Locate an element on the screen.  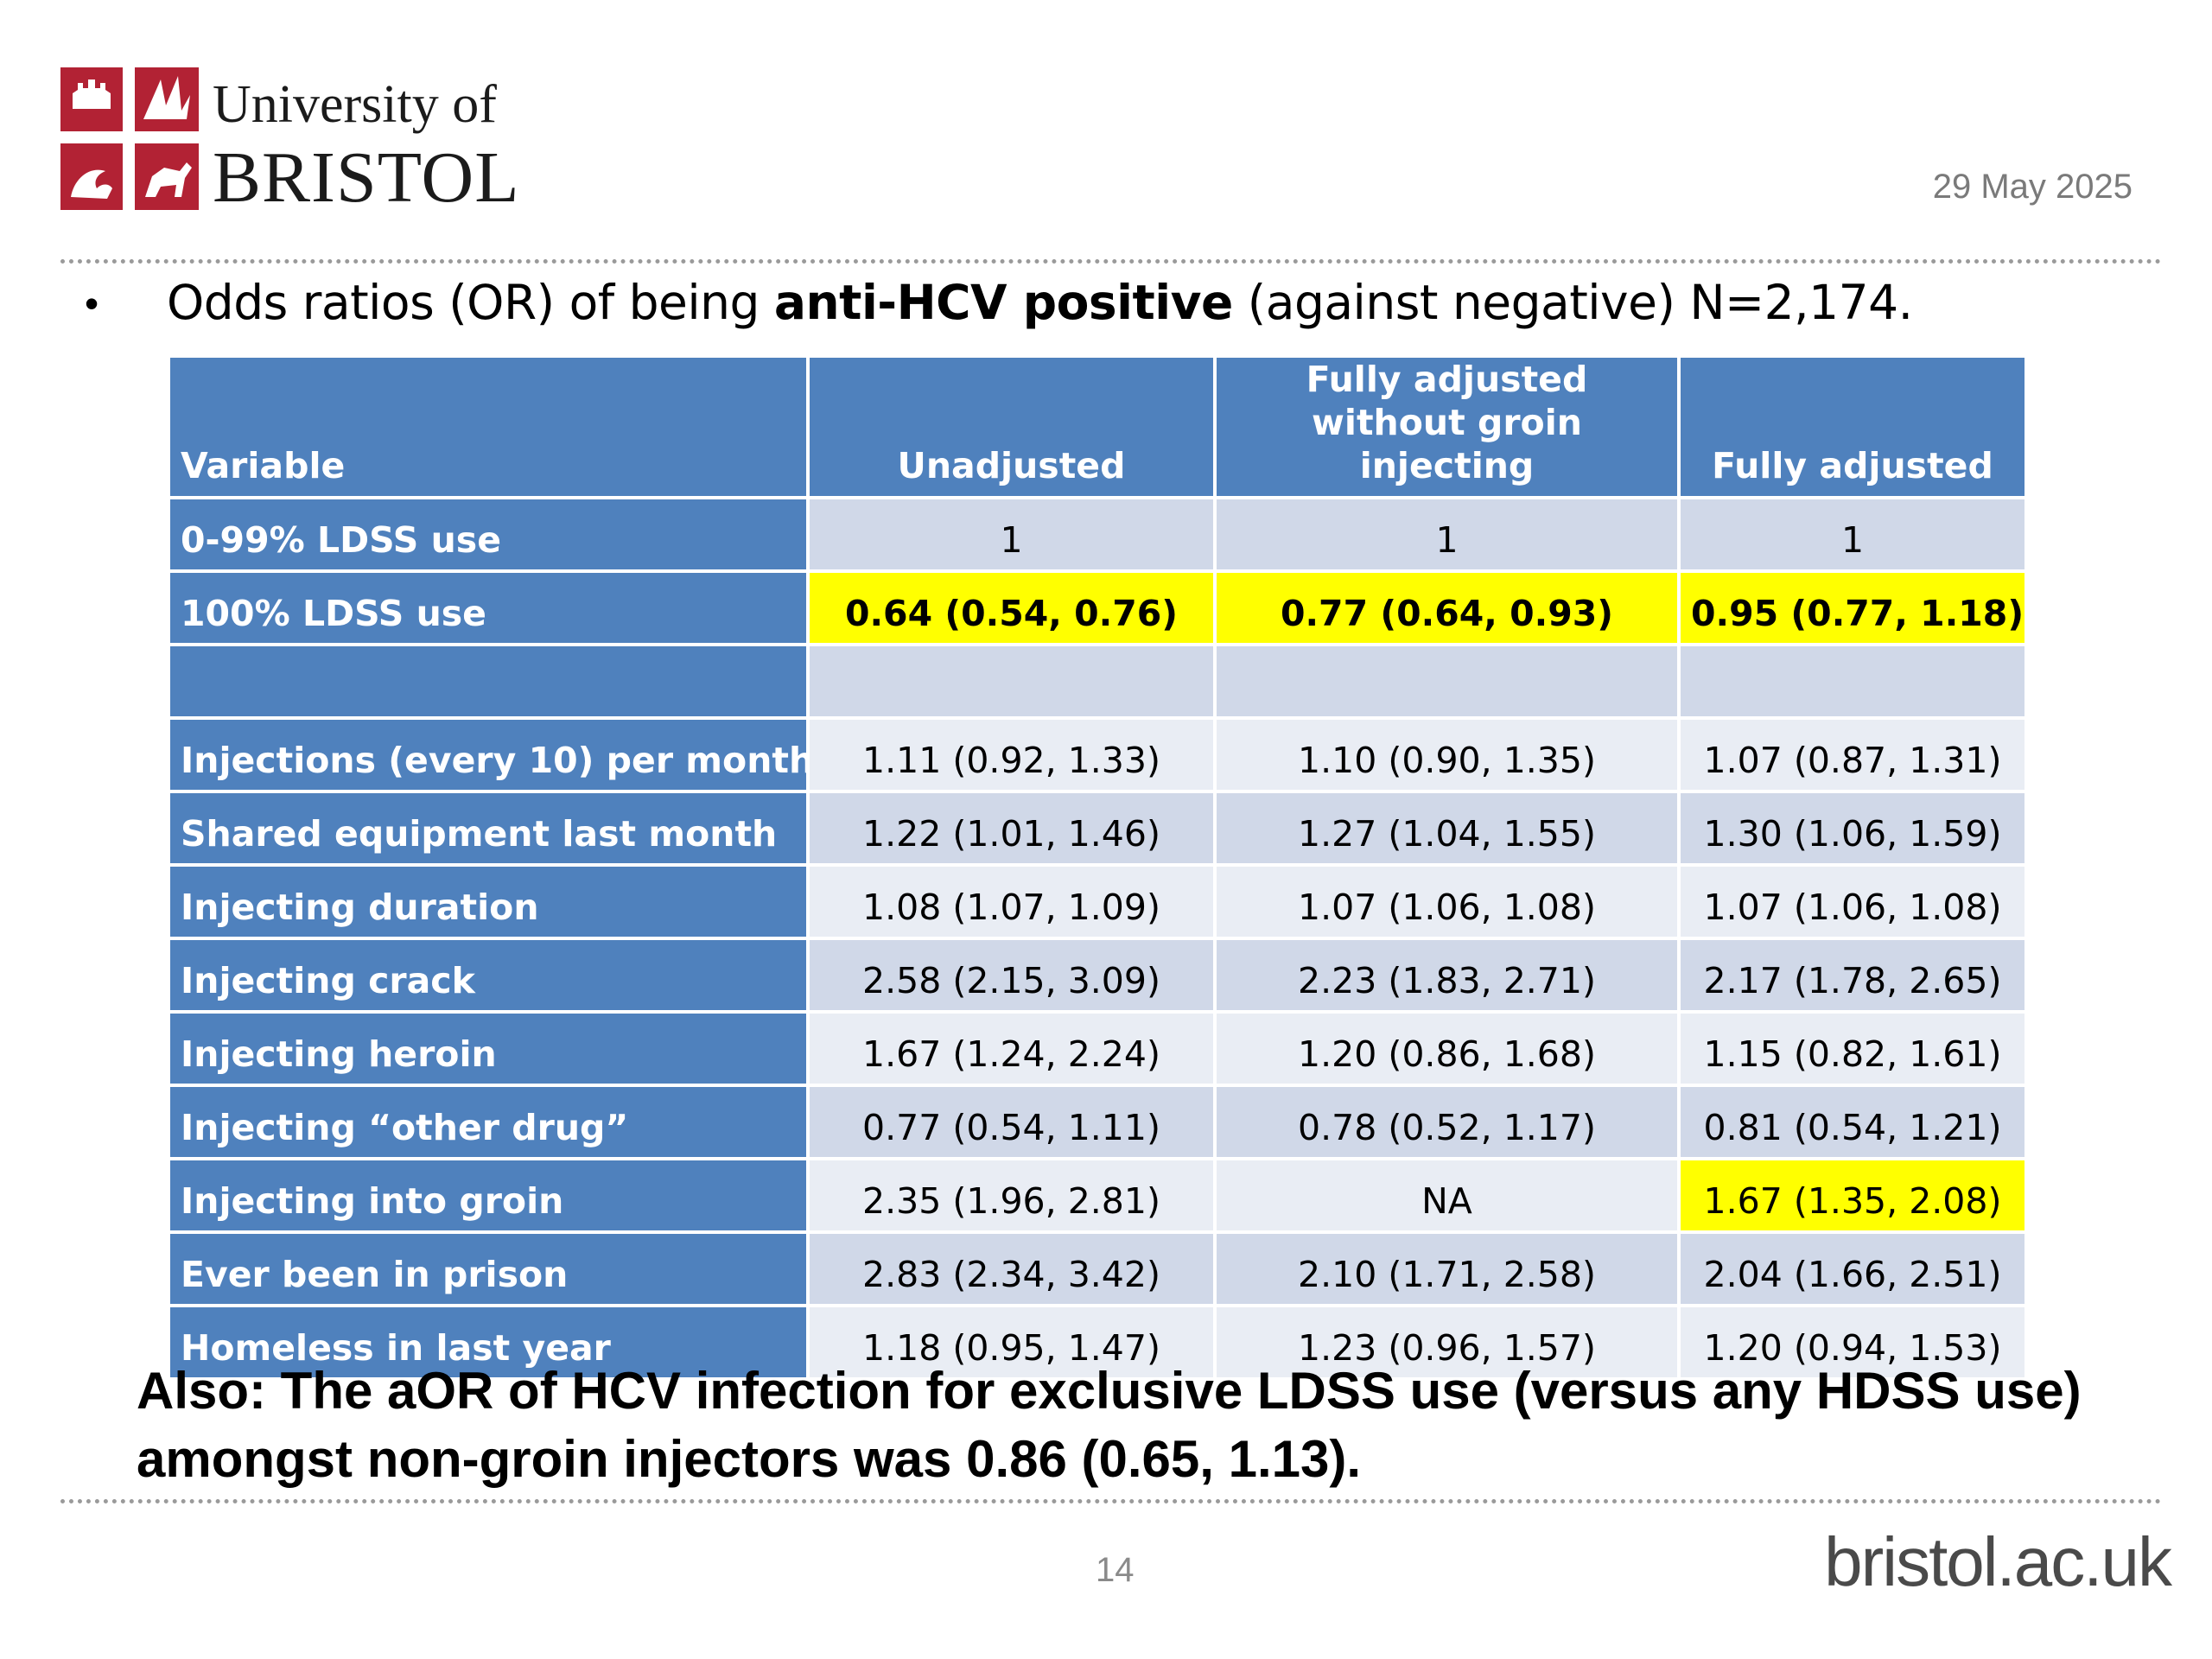
table-row is located at coordinates (1097, 682).